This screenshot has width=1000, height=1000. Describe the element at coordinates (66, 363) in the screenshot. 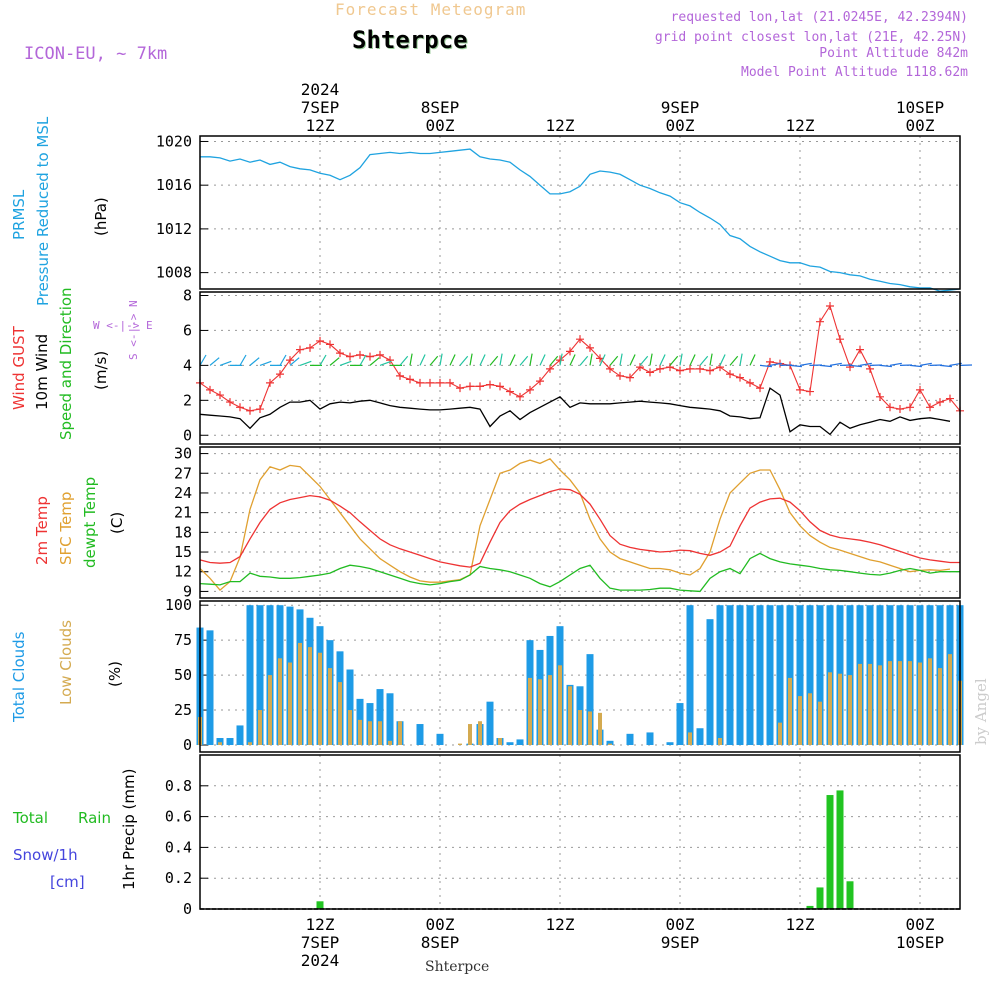

I see `label-speed-dir: Speed and Direction` at that location.